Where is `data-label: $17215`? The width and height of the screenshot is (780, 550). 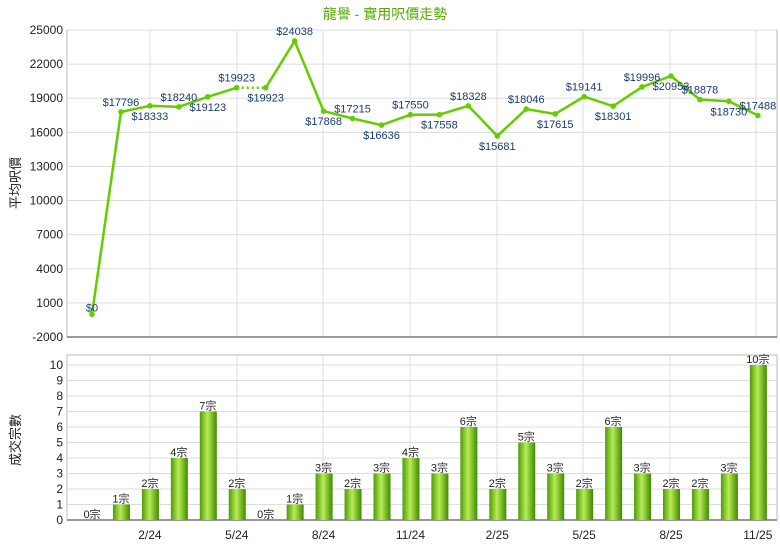
data-label: $17215 is located at coordinates (352, 110).